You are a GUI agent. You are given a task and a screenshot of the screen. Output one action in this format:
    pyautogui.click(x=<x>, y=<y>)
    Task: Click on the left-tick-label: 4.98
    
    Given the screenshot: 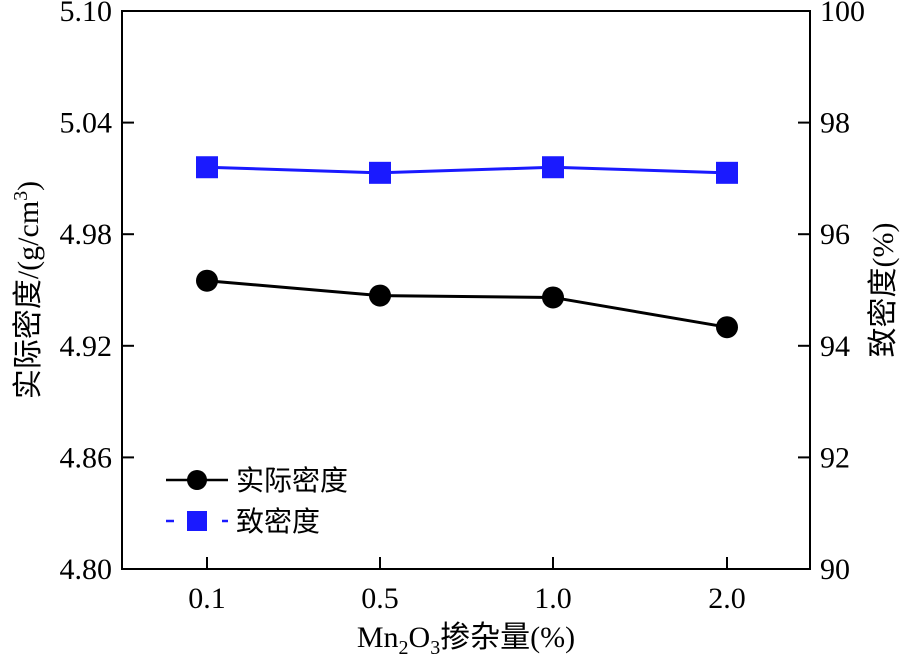 What is the action you would take?
    pyautogui.click(x=86, y=234)
    